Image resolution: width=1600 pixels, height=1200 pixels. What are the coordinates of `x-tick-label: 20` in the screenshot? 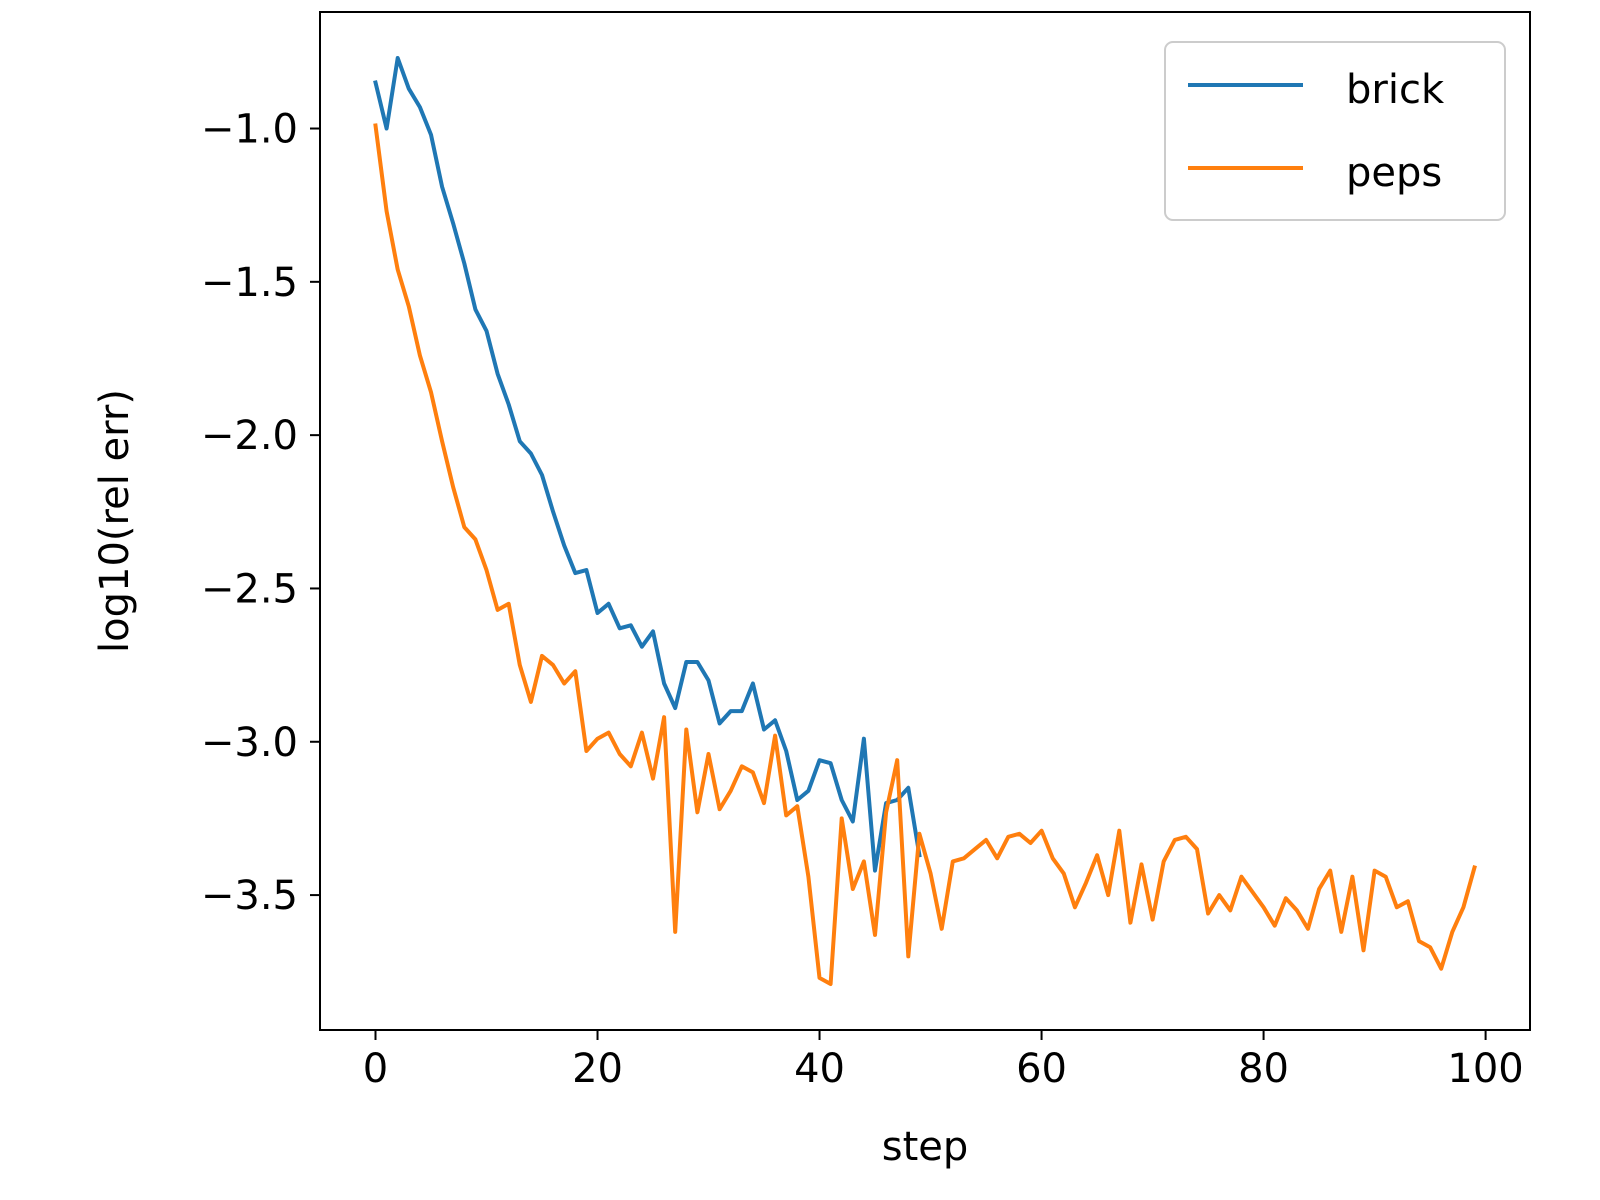 It's located at (597, 1069).